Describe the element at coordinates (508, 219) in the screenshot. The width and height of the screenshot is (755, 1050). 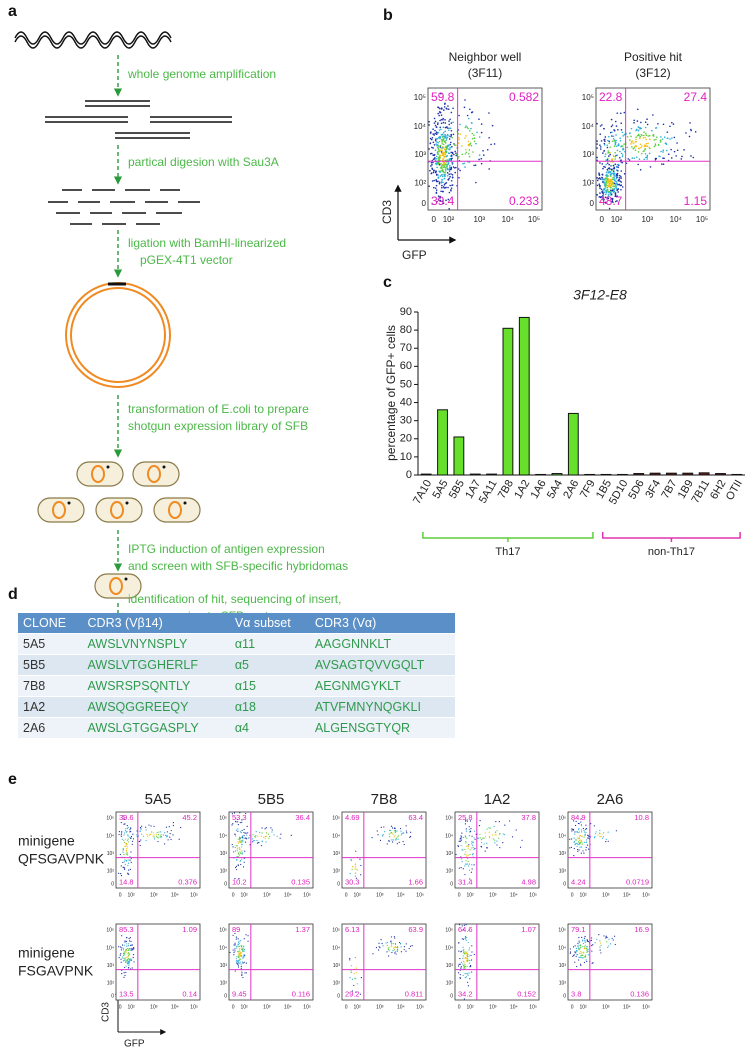
I see `x-tick-label: 10⁴` at that location.